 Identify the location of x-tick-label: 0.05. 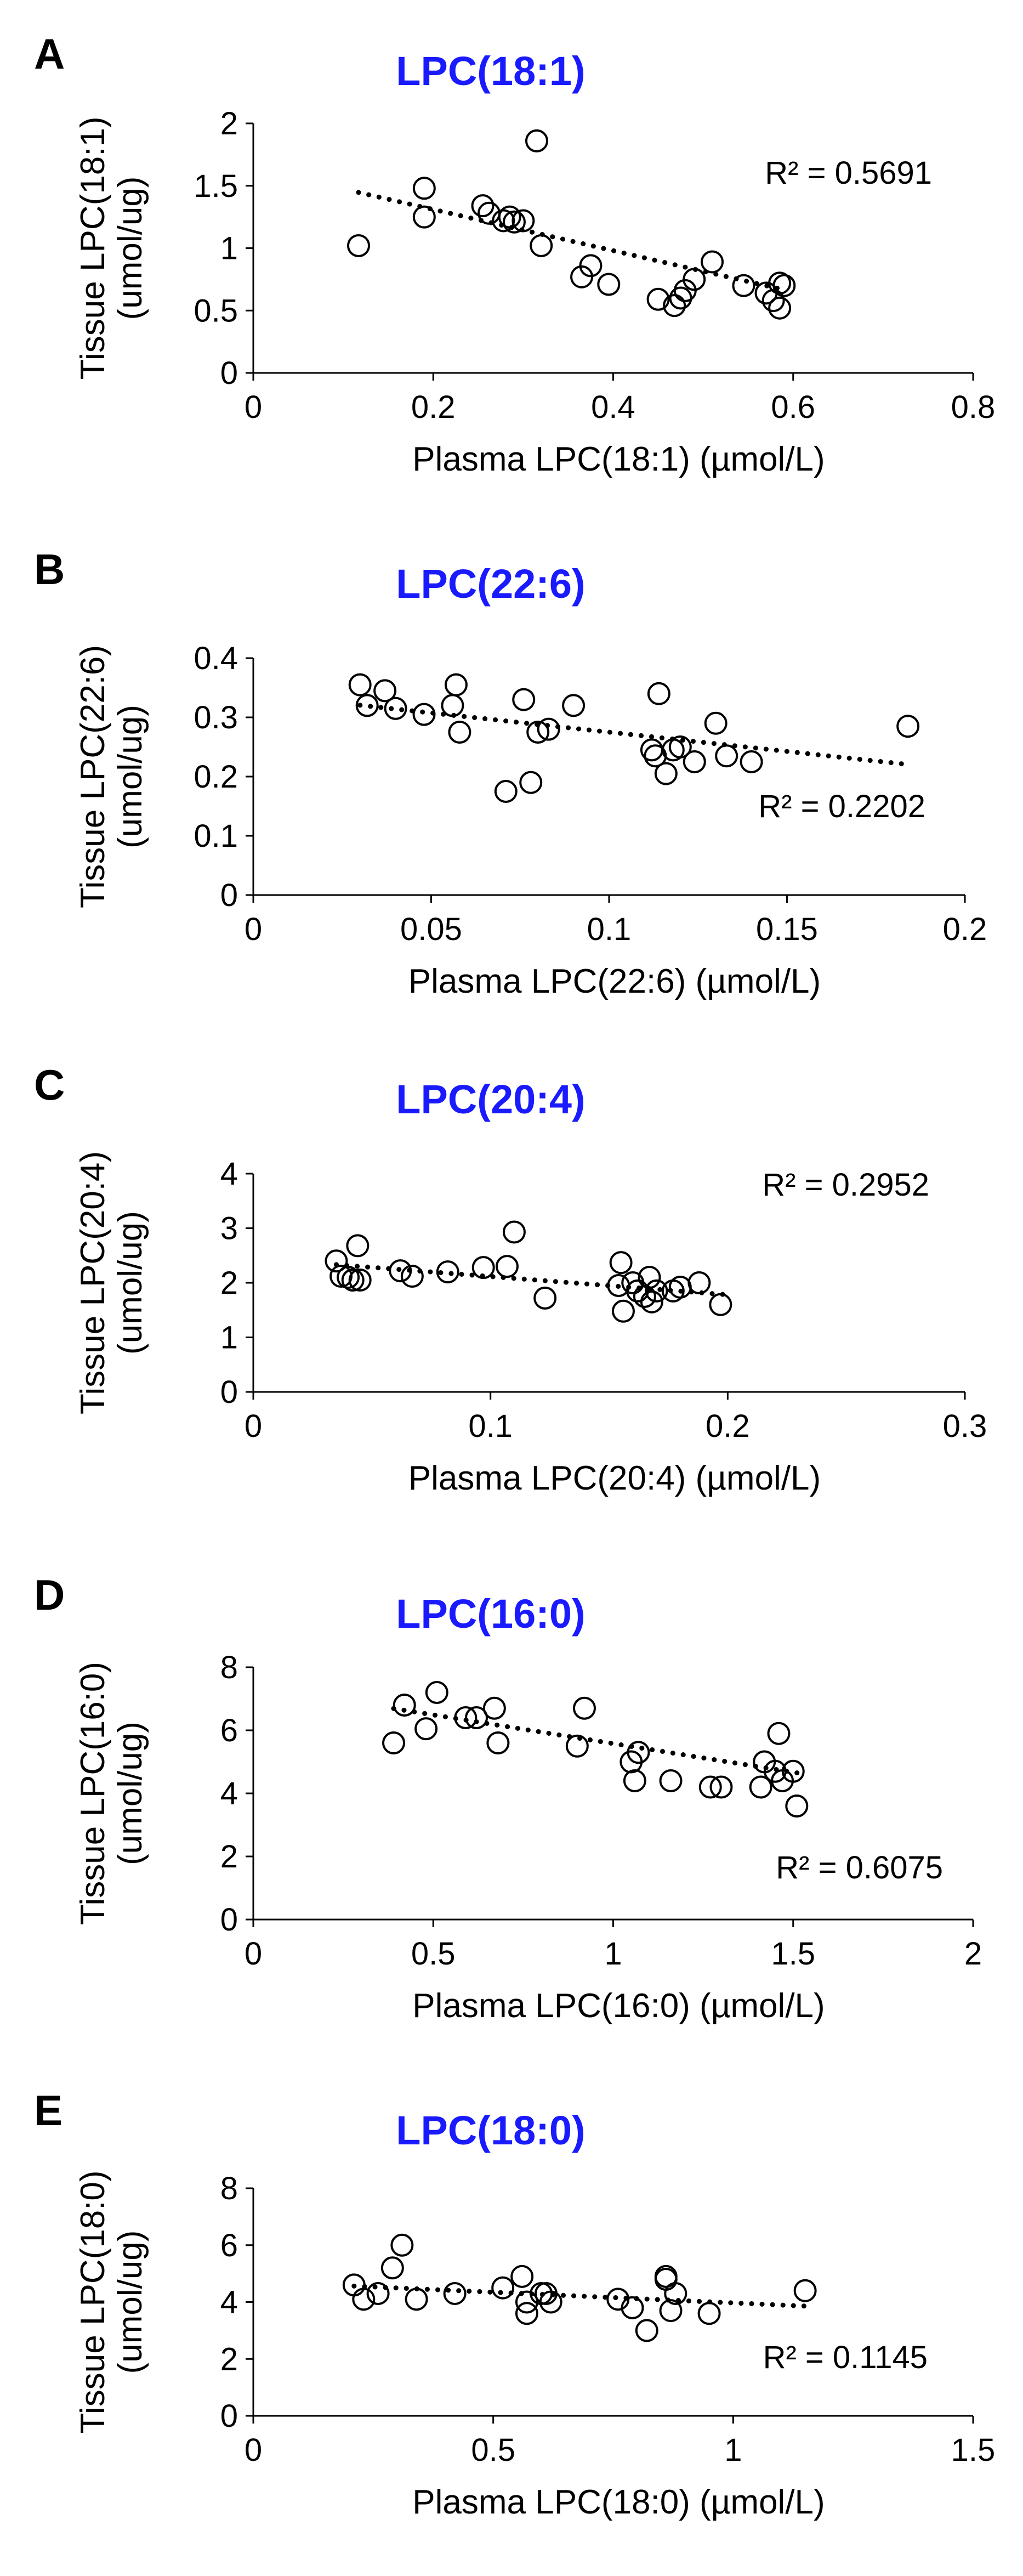
(431, 929).